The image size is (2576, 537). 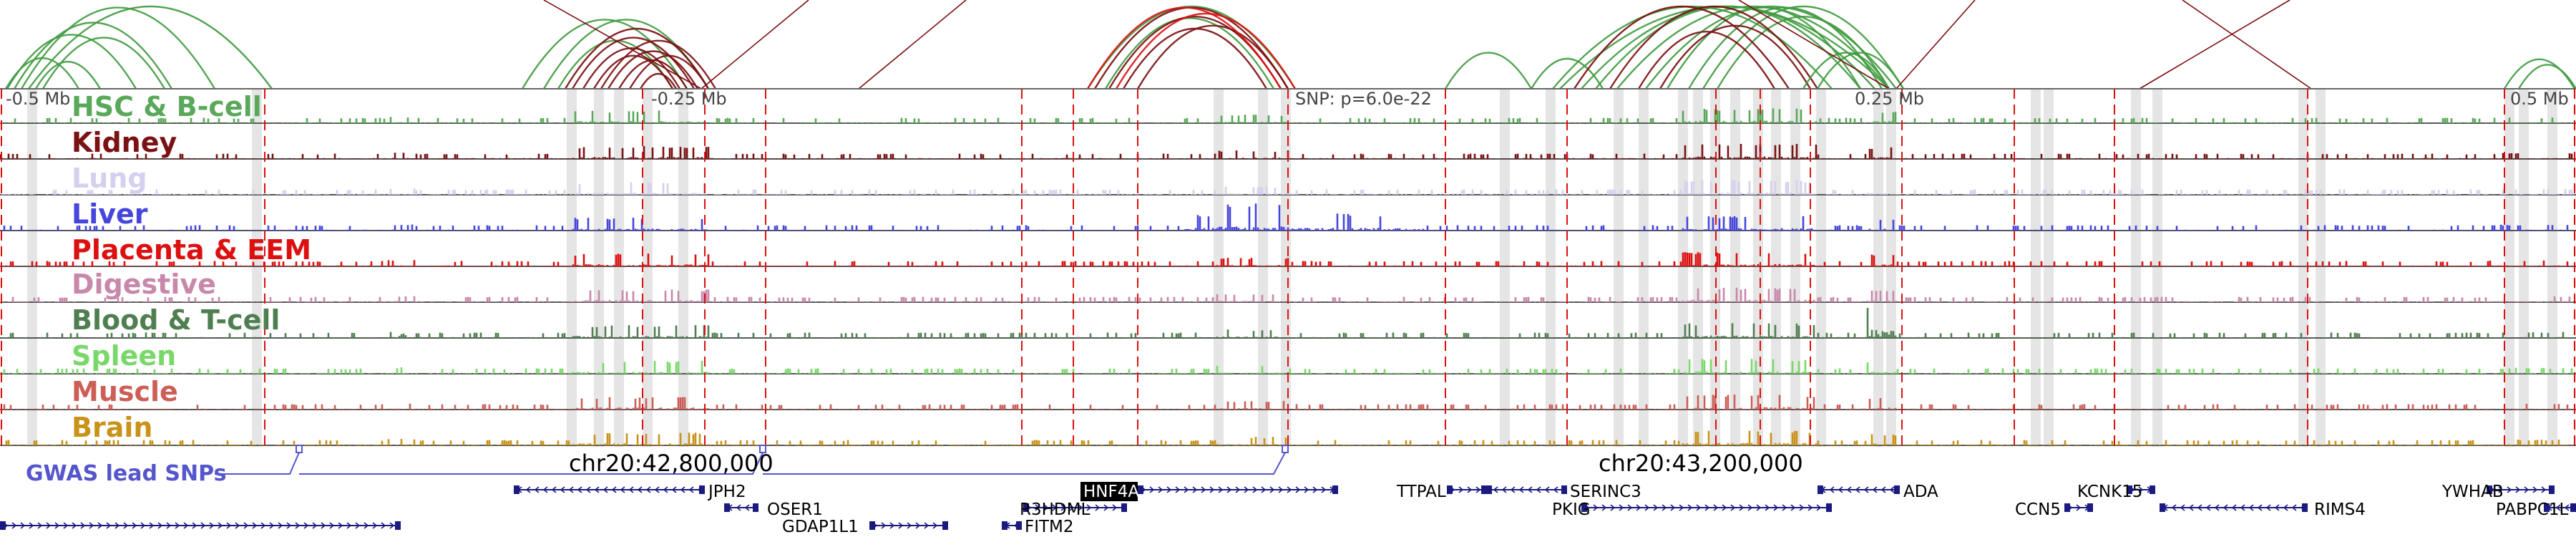 I want to click on signal-liver, so click(x=1288, y=217).